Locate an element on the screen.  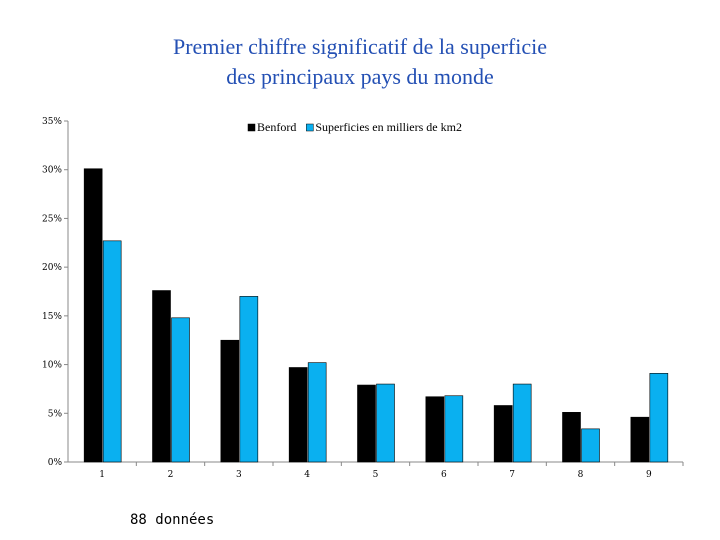
x-tick-label: 1 is located at coordinates (102, 475).